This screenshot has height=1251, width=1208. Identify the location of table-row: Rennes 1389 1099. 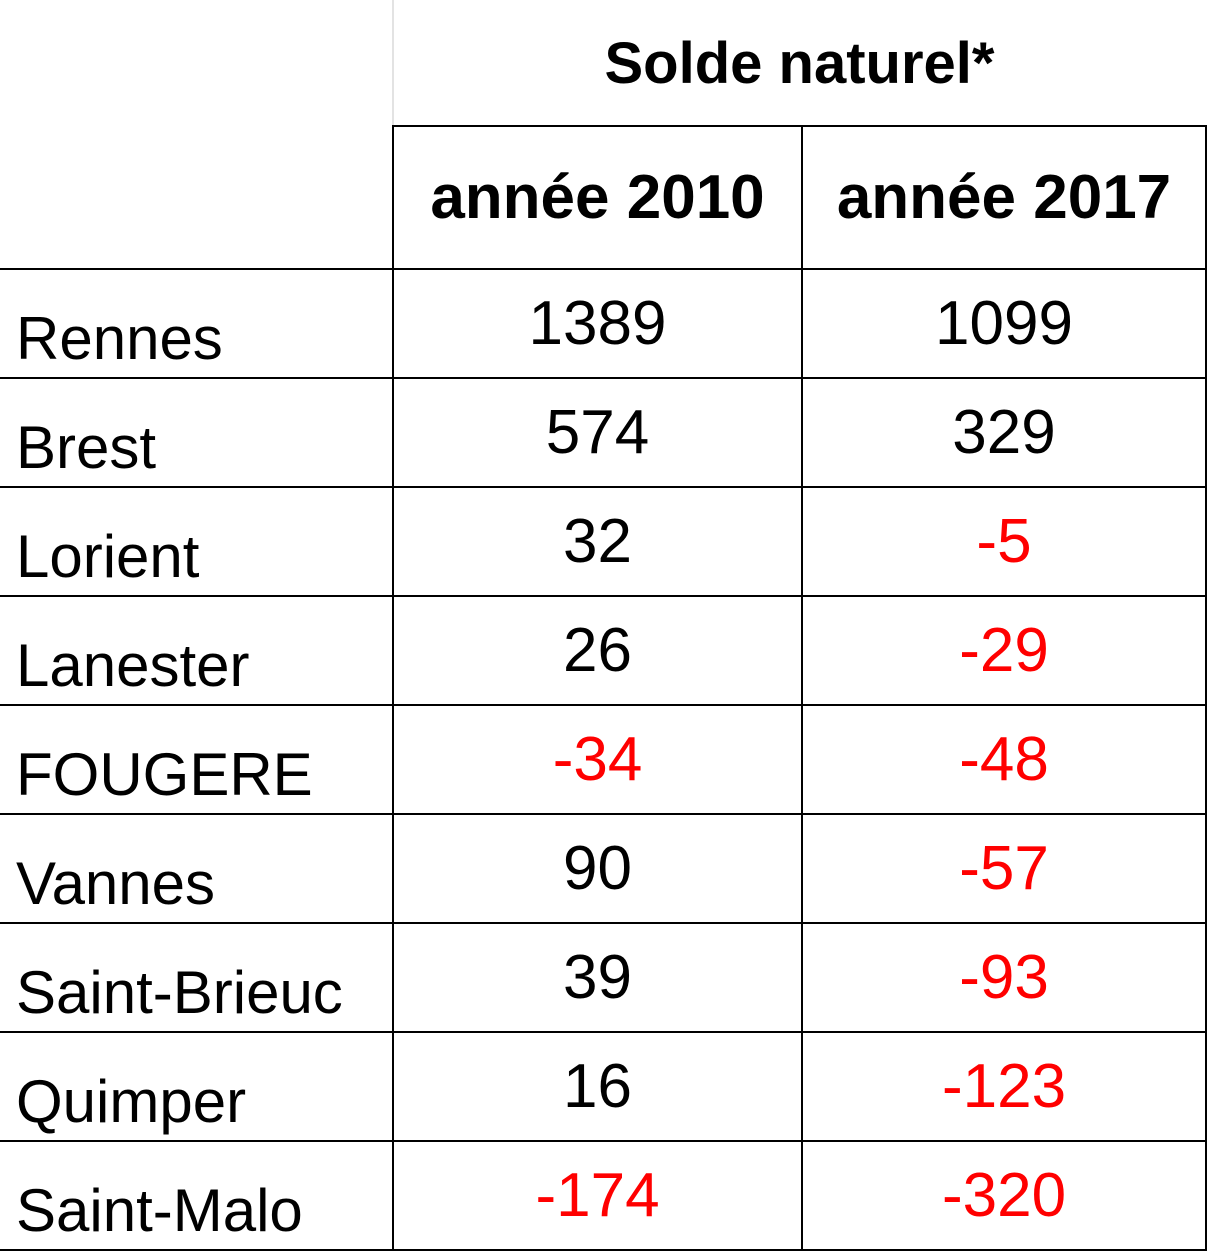
(603, 323).